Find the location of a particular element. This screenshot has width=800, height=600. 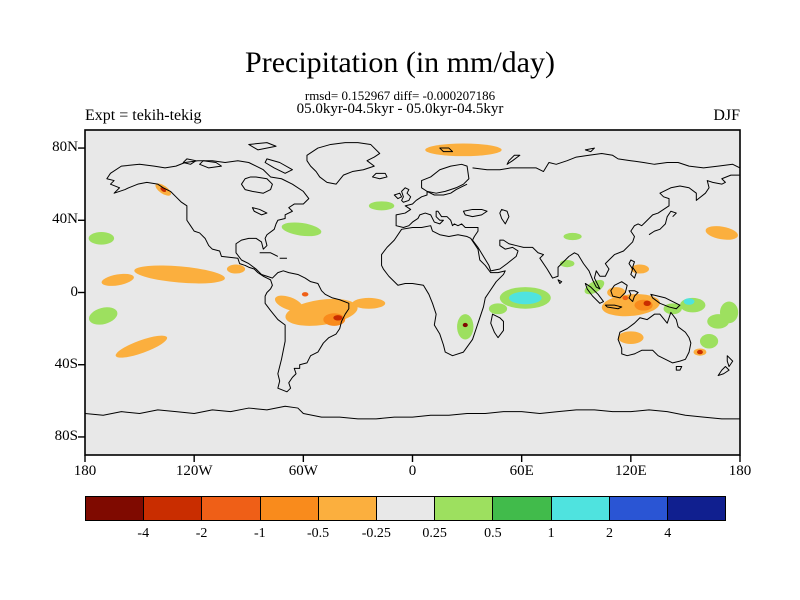

coastline-eurasia is located at coordinates (568, 232).